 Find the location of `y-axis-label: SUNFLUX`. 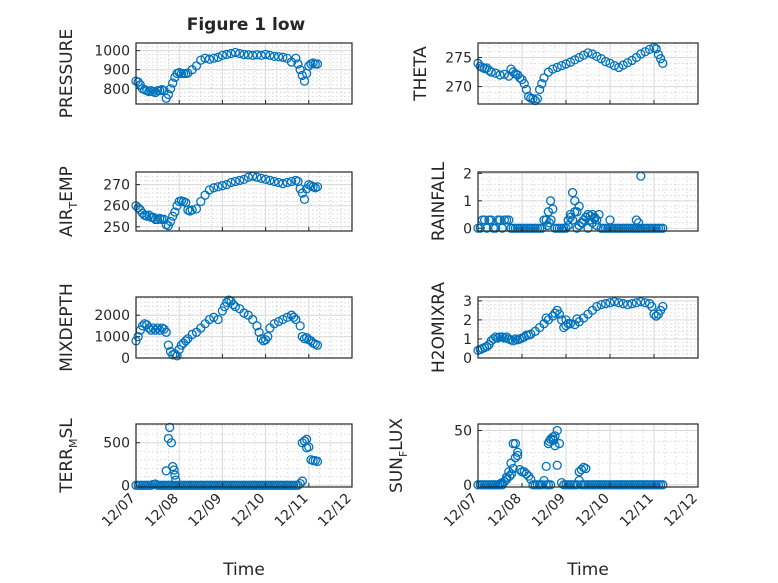

y-axis-label: SUNFLUX is located at coordinates (398, 455).